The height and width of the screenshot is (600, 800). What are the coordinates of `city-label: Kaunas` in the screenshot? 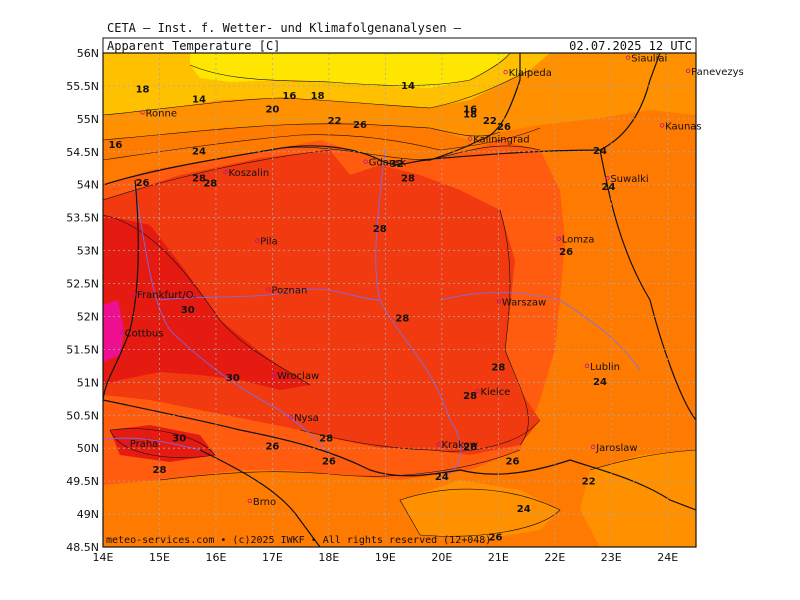 It's located at (683, 126).